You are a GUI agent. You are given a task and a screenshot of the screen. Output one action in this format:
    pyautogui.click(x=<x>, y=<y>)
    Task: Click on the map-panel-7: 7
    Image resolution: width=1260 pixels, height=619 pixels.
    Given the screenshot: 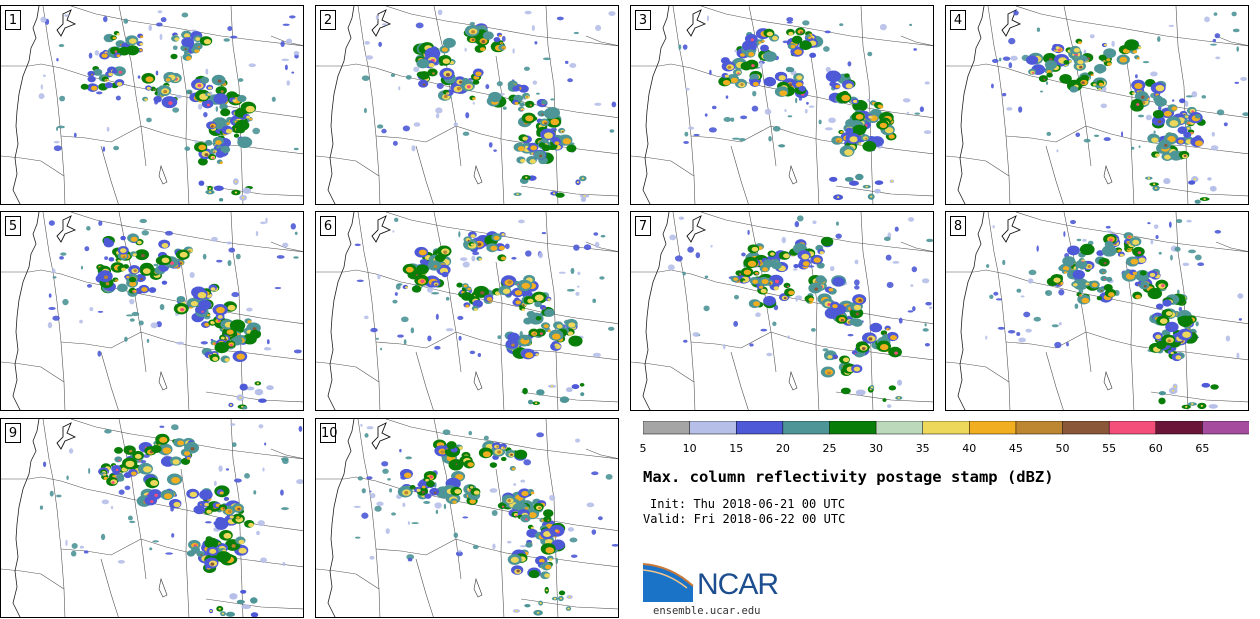 What is the action you would take?
    pyautogui.click(x=782, y=311)
    